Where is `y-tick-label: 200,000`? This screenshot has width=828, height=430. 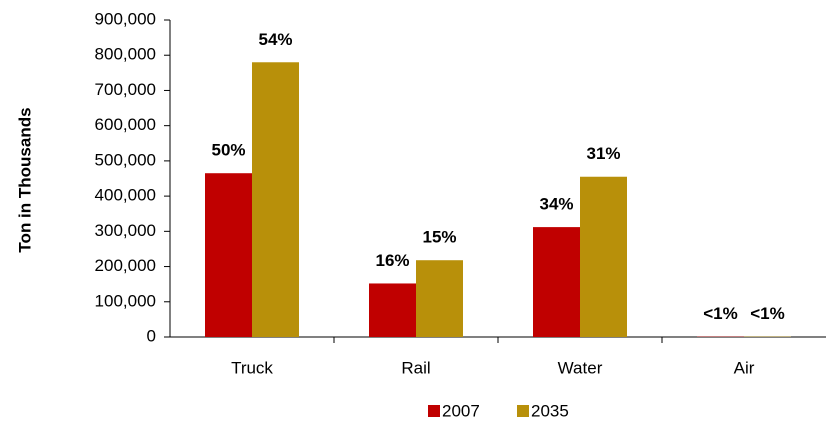 y-tick-label: 200,000 is located at coordinates (125, 265).